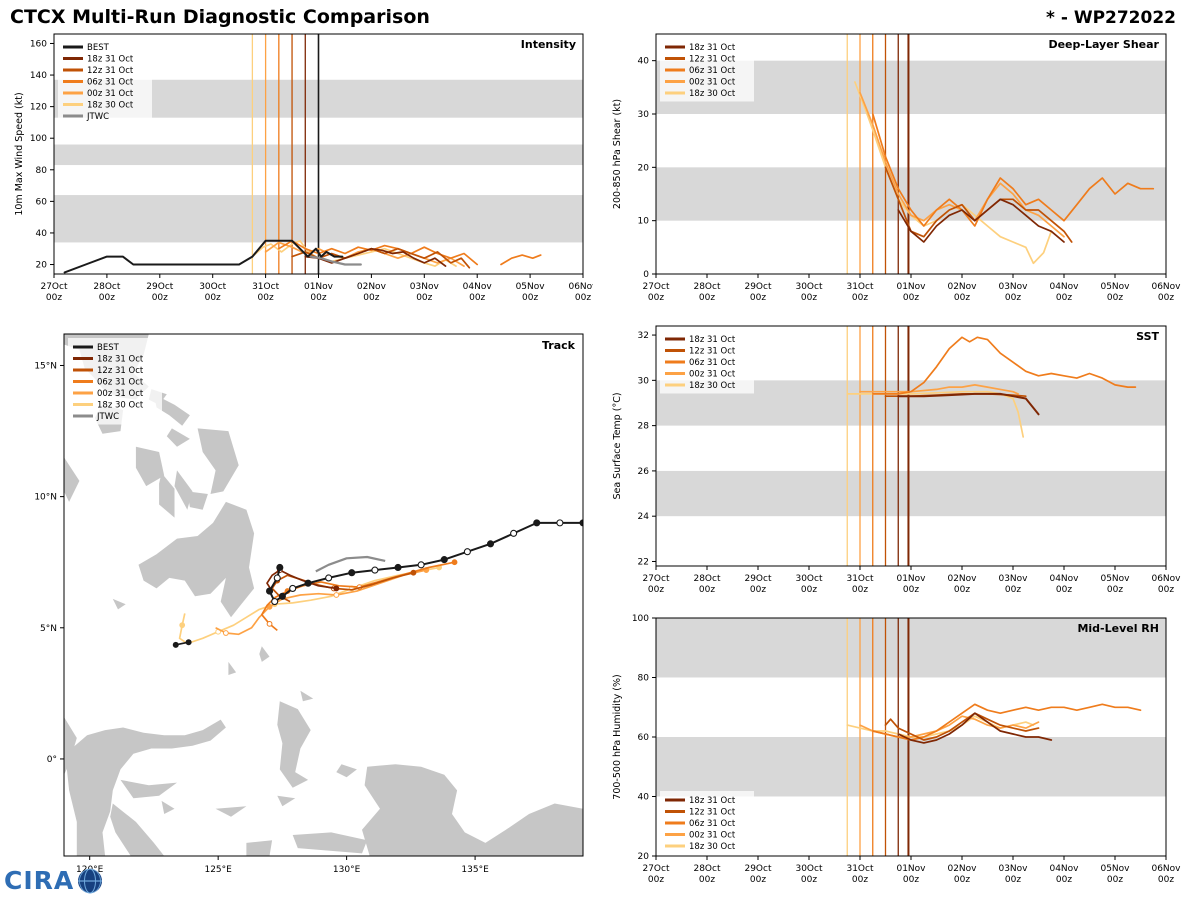  Describe the element at coordinates (42, 171) in the screenshot. I see `svg-text: 80` at that location.